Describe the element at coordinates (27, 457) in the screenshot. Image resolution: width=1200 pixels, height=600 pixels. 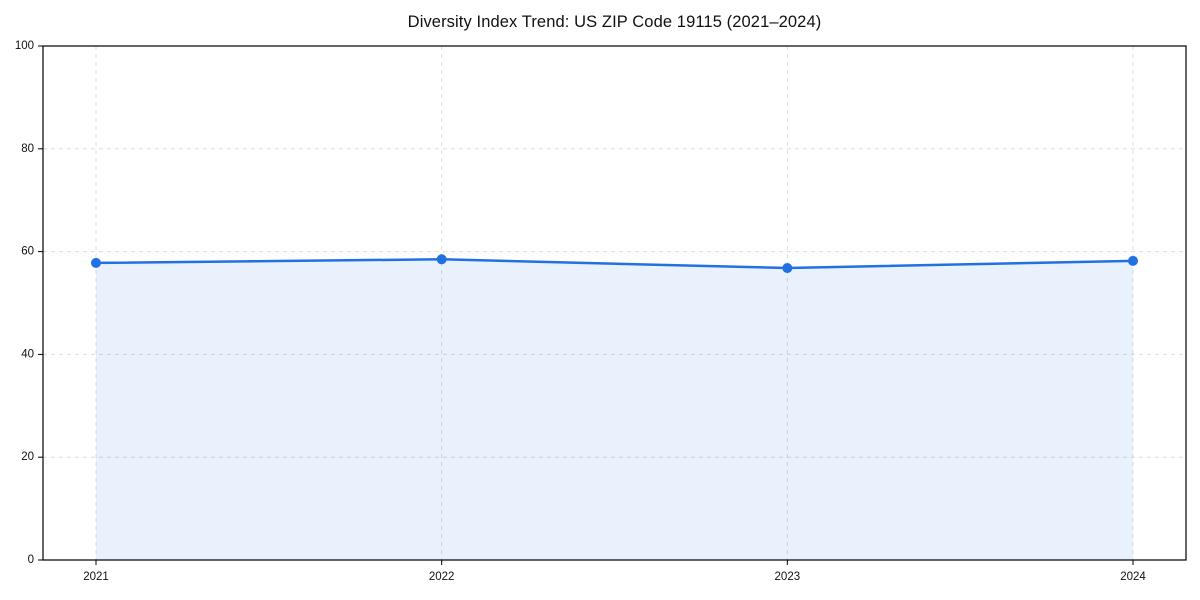
I see `y-tick-label: 20` at that location.